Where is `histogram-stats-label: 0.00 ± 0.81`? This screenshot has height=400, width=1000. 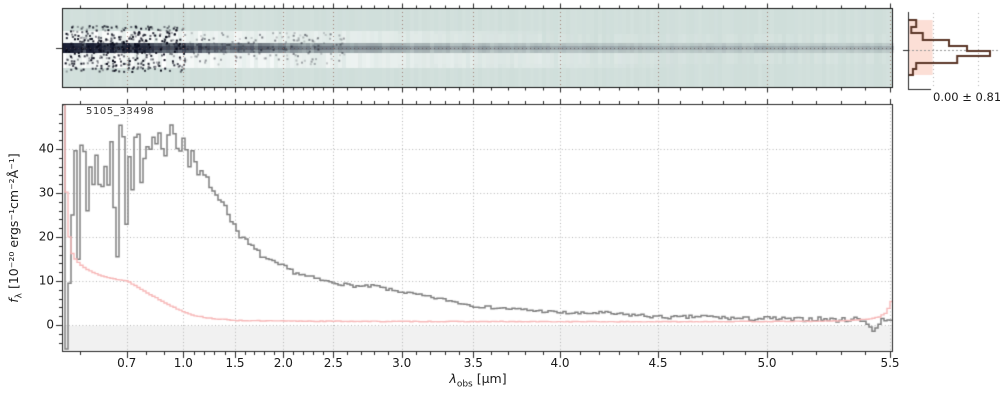 histogram-stats-label: 0.00 ± 0.81 is located at coordinates (966, 97).